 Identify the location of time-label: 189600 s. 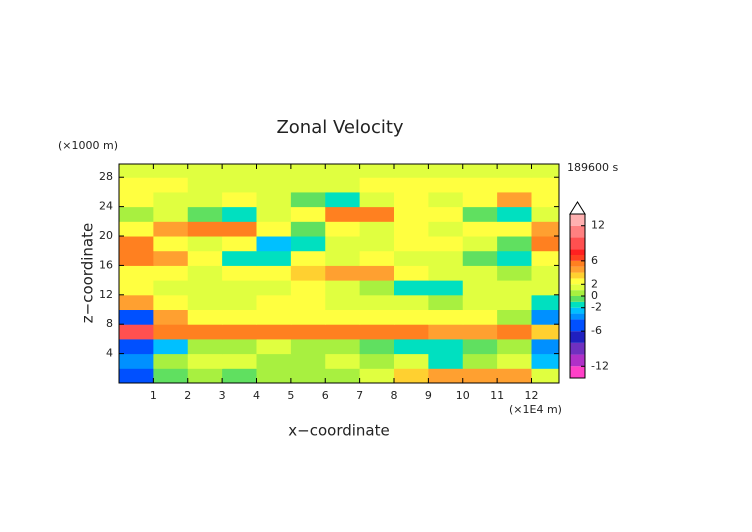
(592, 167).